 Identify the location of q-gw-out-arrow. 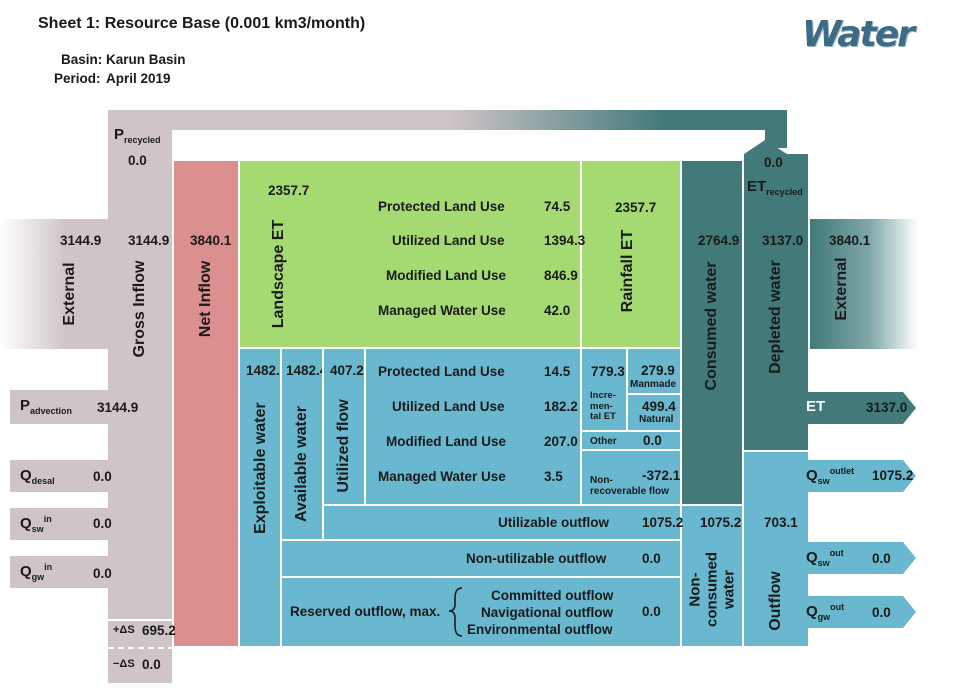
(855, 612).